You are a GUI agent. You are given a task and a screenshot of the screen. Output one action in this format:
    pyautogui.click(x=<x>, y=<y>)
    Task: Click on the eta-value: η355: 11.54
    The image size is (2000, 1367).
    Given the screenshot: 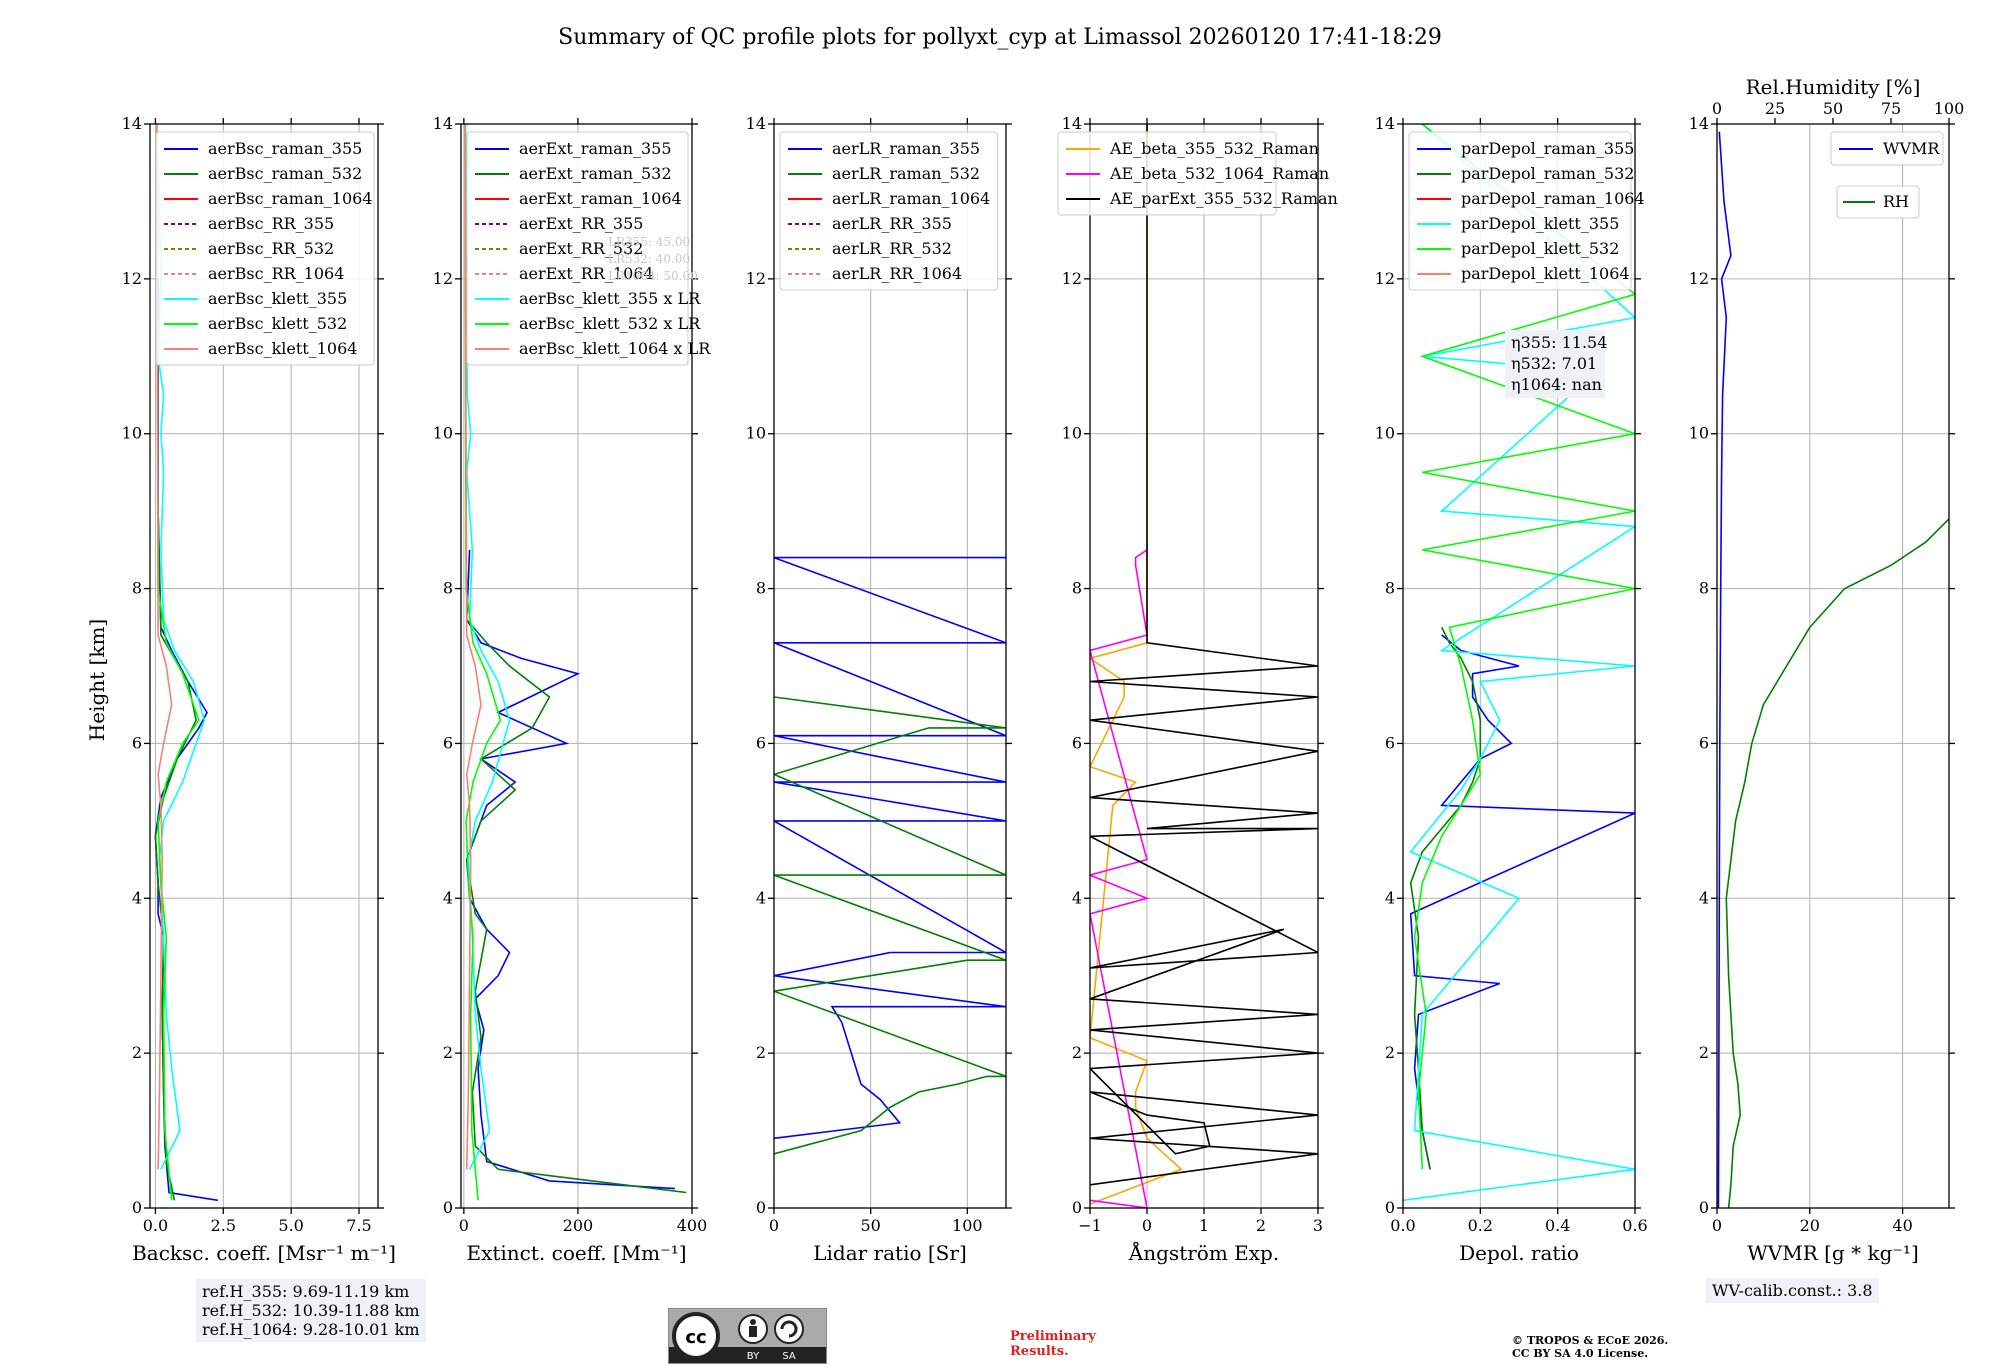 What is the action you would take?
    pyautogui.click(x=1559, y=342)
    